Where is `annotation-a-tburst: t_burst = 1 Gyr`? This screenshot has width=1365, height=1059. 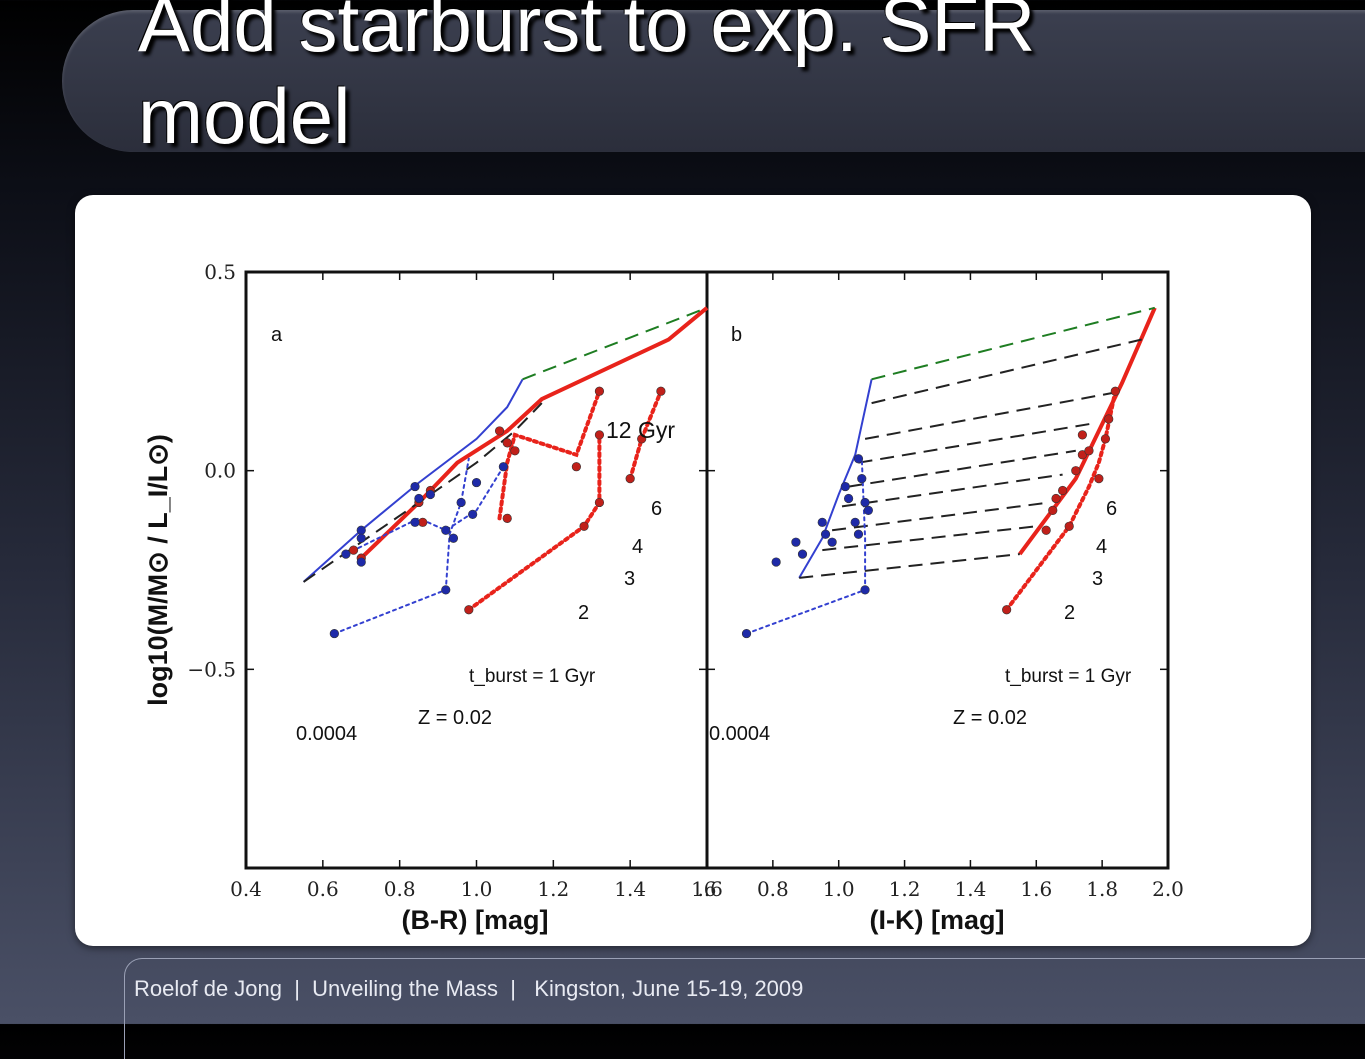 annotation-a-tburst: t_burst = 1 Gyr is located at coordinates (532, 676).